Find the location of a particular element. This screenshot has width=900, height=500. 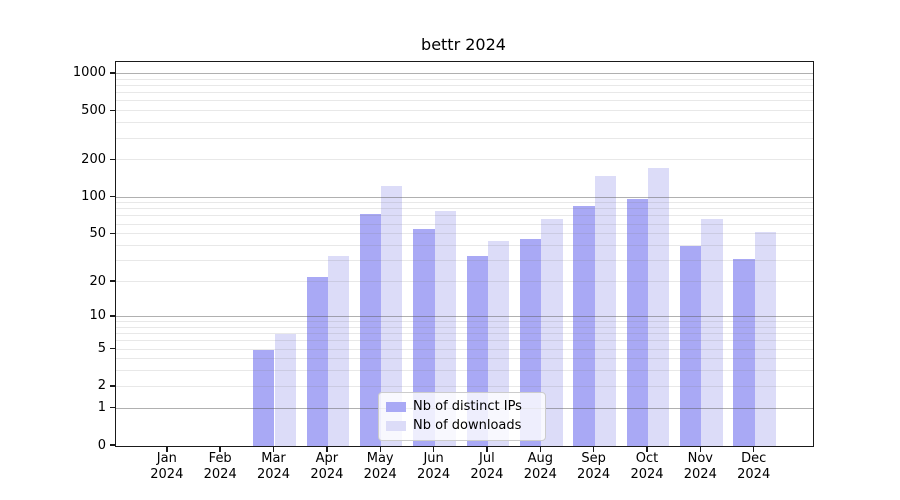

x-tick-mark-sep is located at coordinates (593, 449).